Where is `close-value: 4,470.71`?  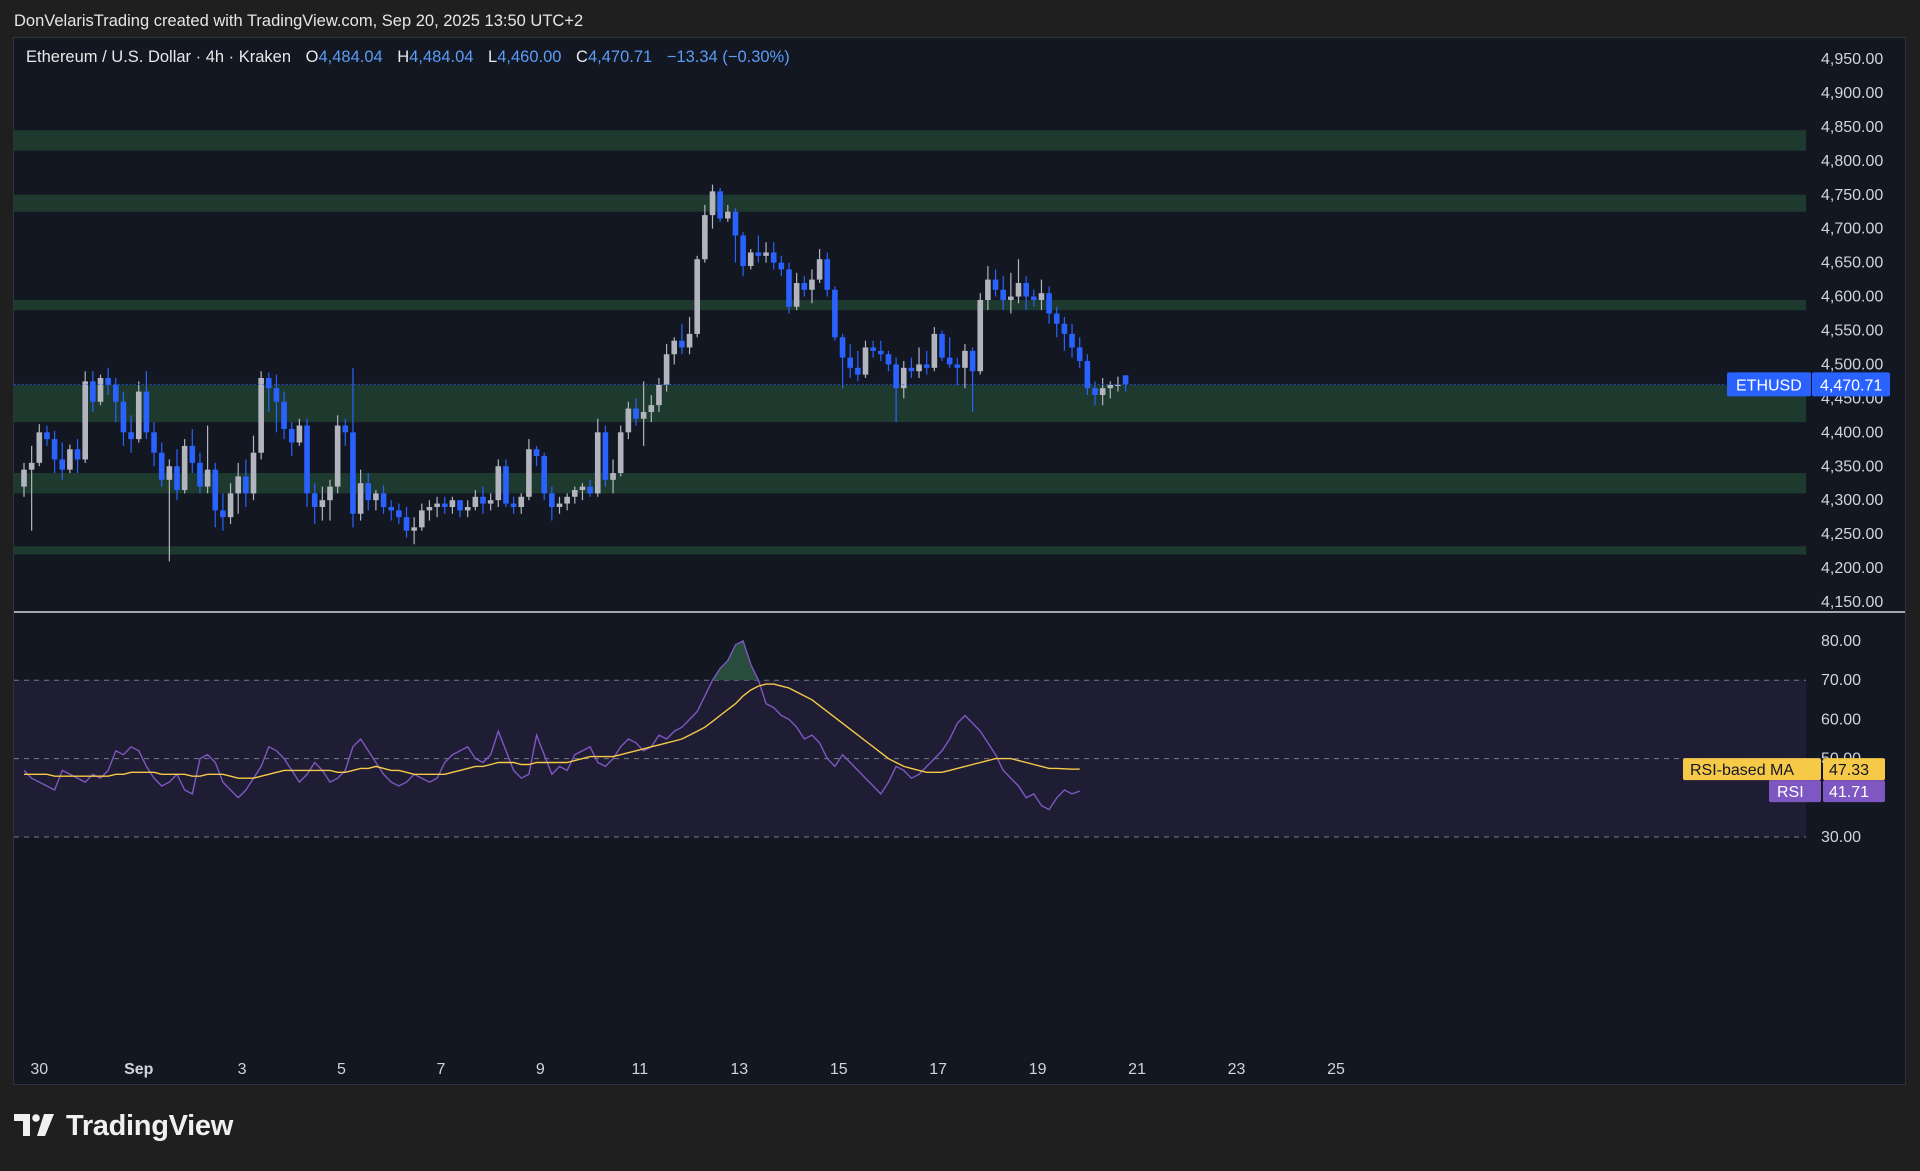 close-value: 4,470.71 is located at coordinates (620, 57).